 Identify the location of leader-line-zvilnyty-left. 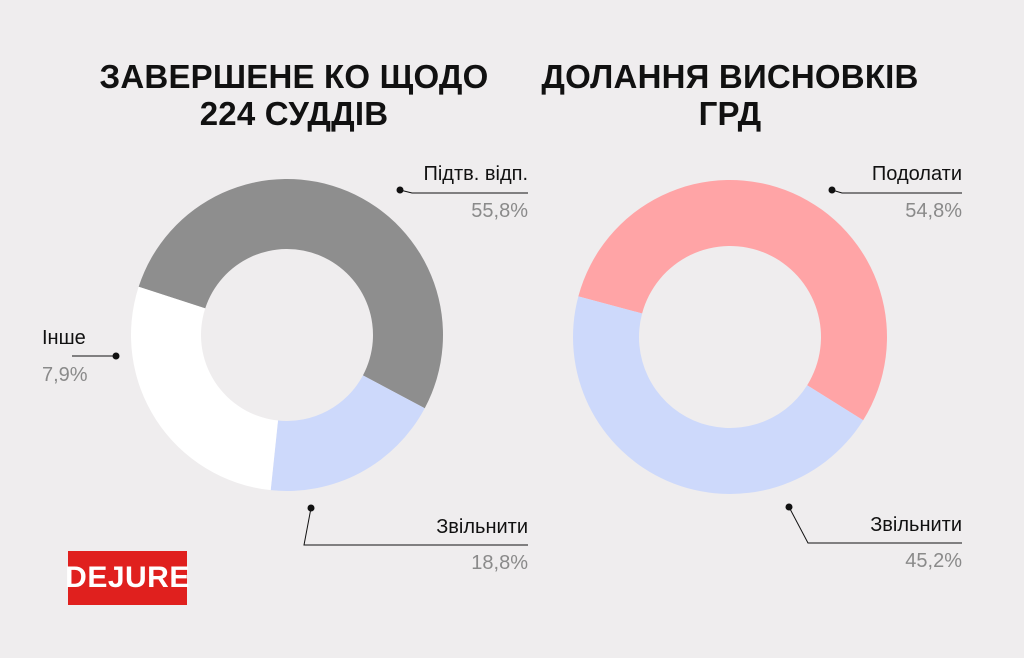
(415, 526).